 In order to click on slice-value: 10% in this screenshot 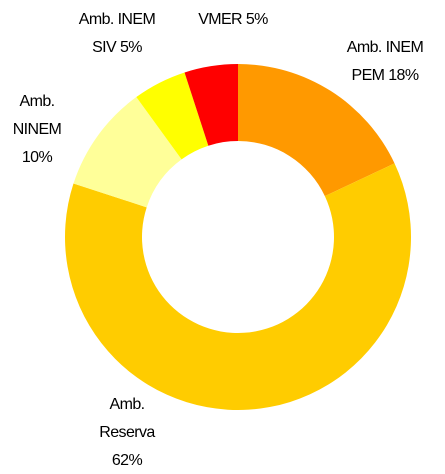, I will do `click(37, 157)`.